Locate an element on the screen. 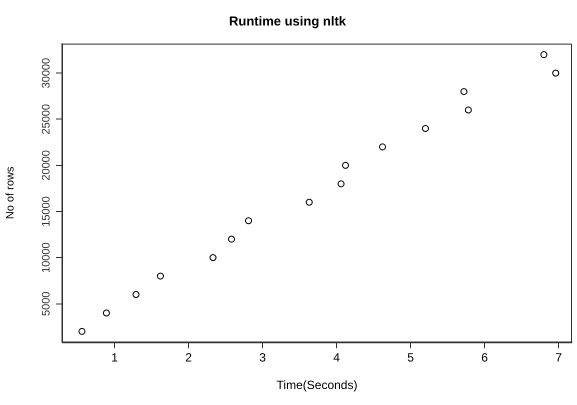  x-tick-label: 2 is located at coordinates (188, 357).